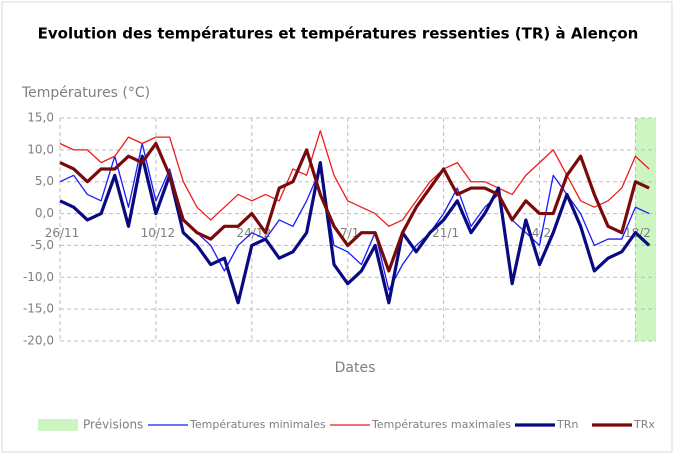  What do you see at coordinates (58, 425) in the screenshot?
I see `legend-swatch` at bounding box center [58, 425].